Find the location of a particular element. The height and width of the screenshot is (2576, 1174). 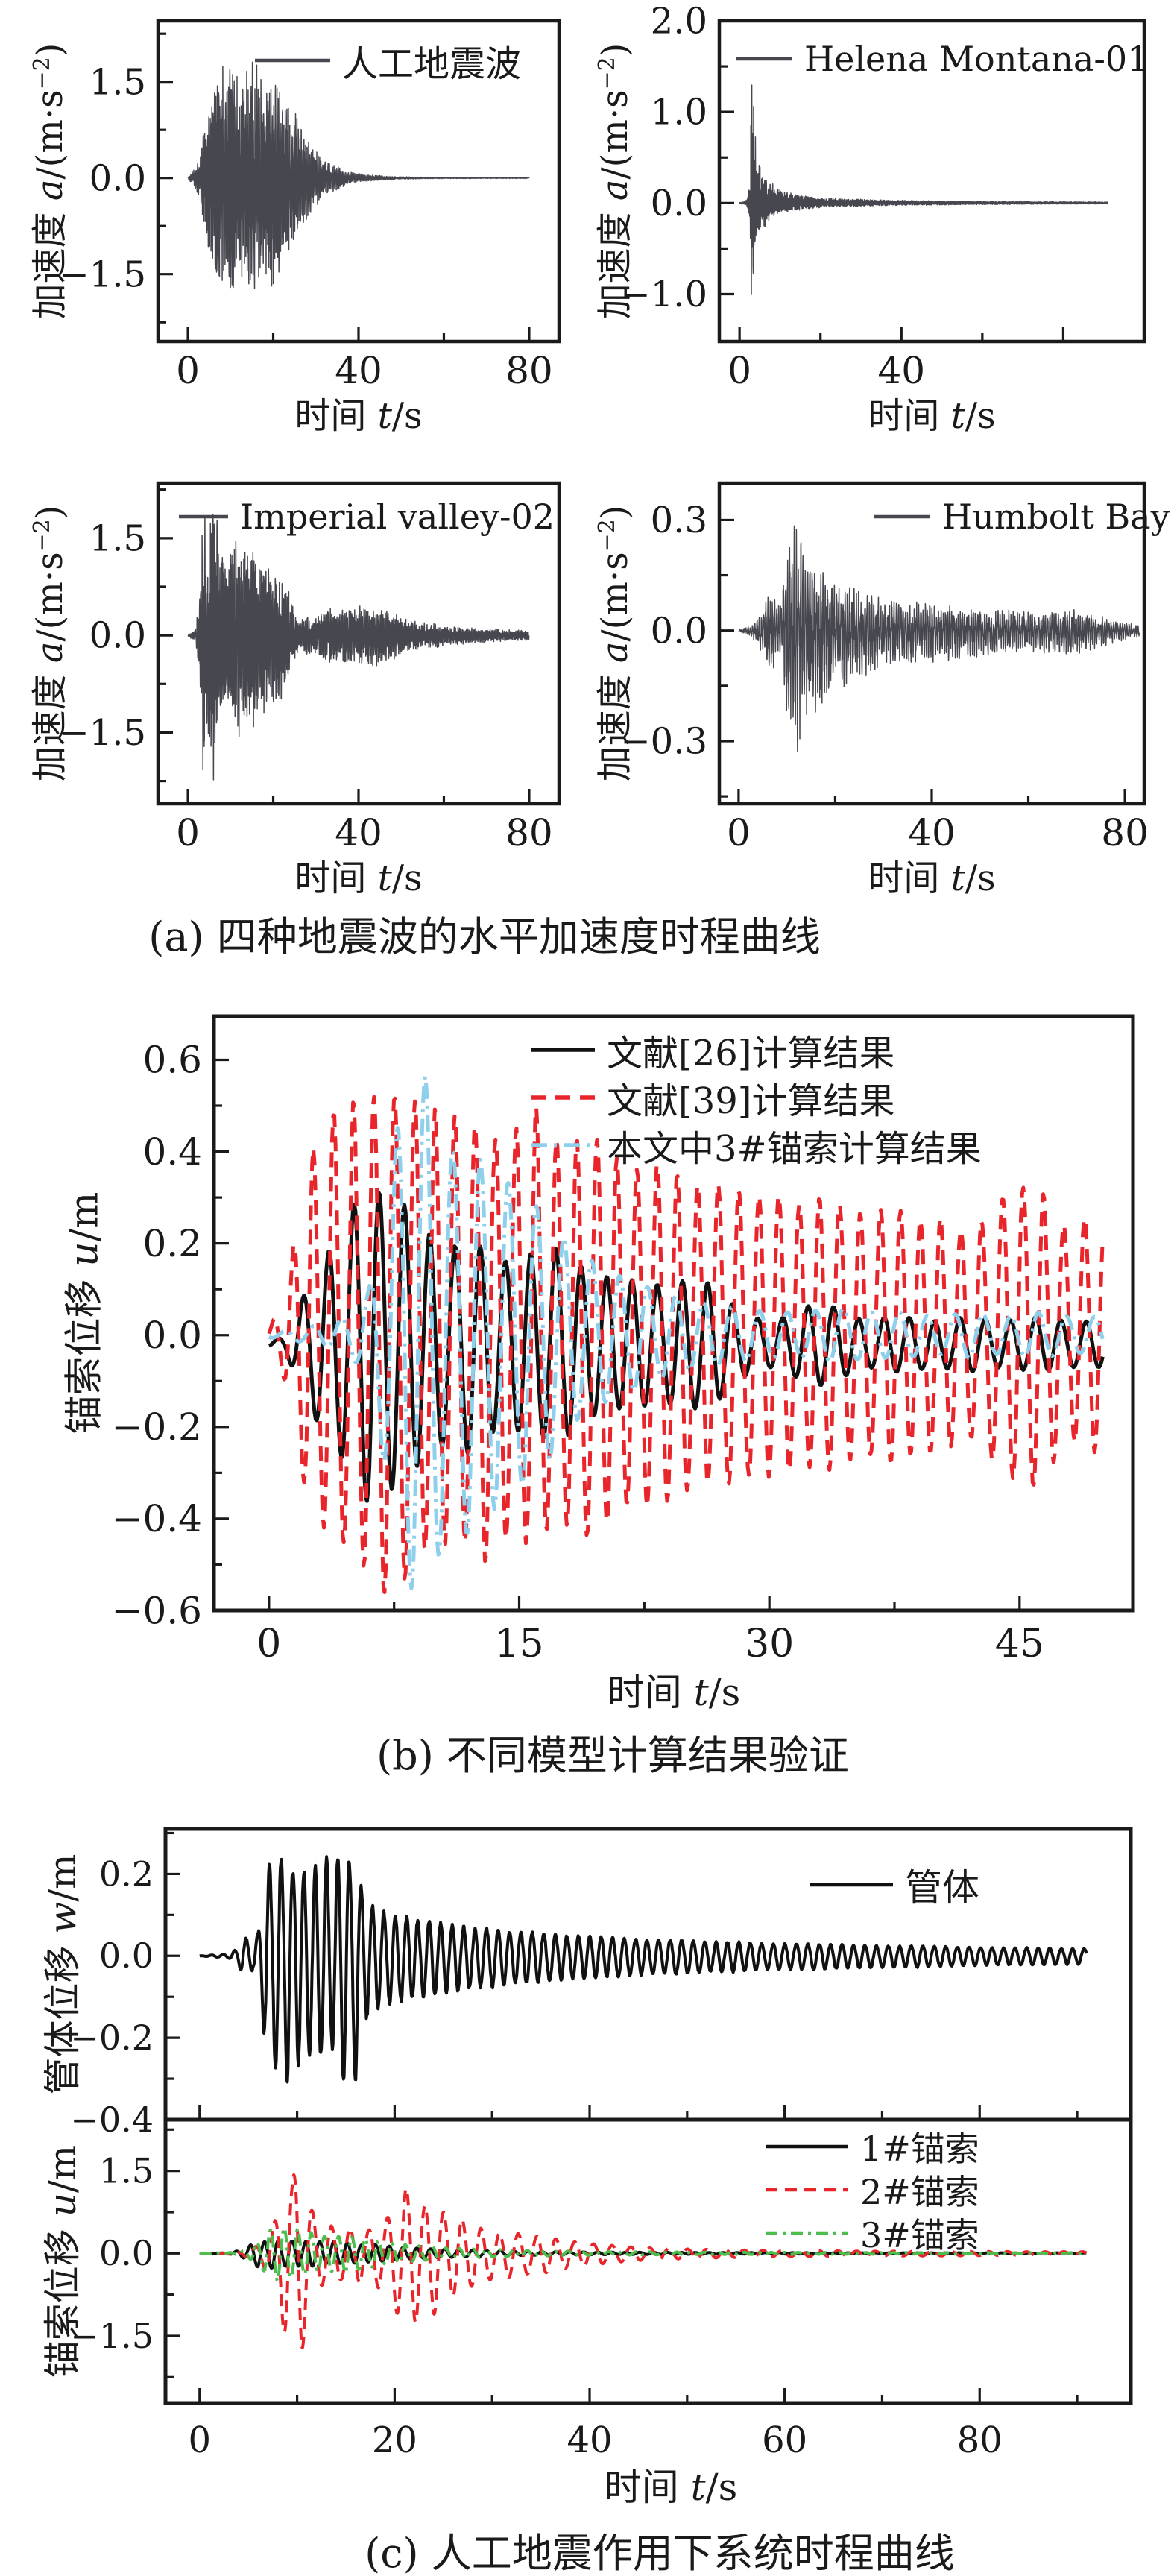

ylabel-symbol: a is located at coordinates (615, 652).